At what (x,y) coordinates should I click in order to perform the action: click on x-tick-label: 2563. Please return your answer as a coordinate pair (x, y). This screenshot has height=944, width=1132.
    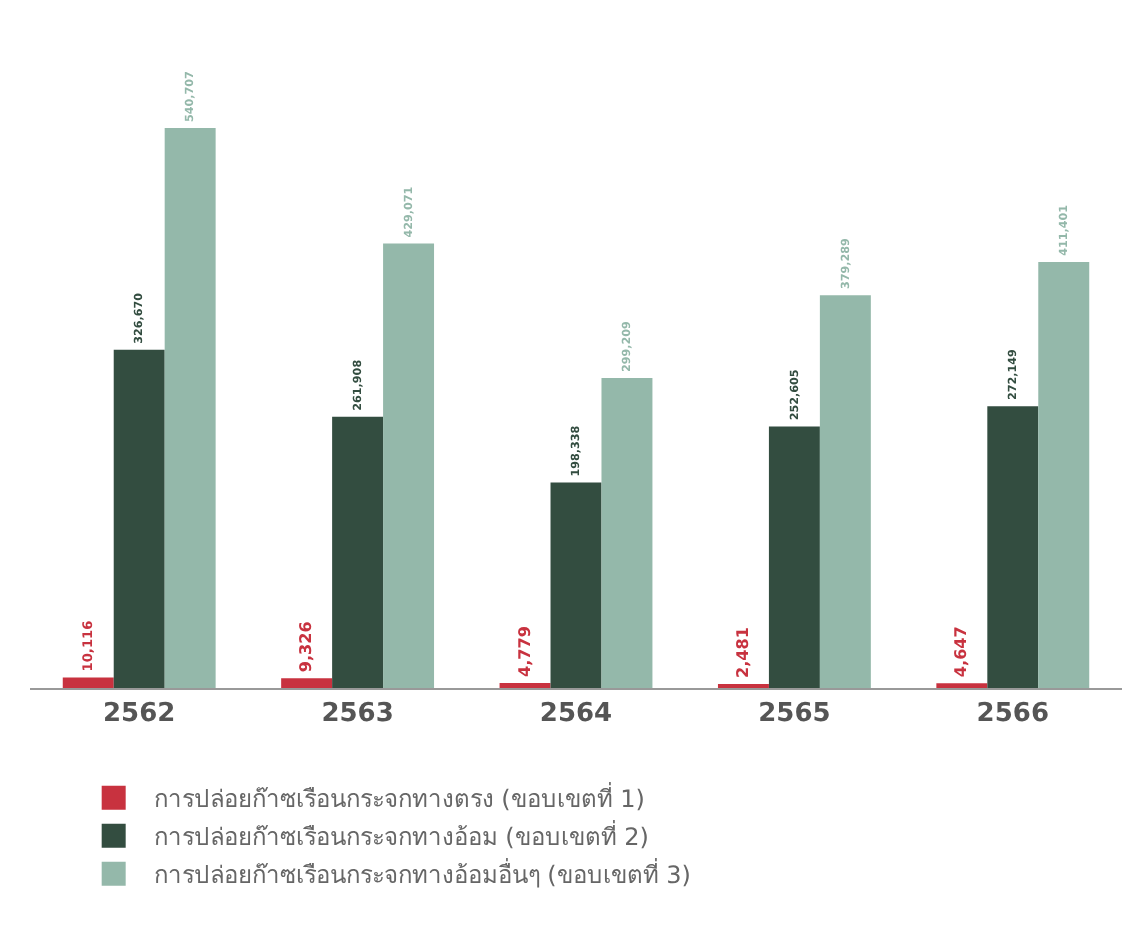
    Looking at the image, I should click on (357, 714).